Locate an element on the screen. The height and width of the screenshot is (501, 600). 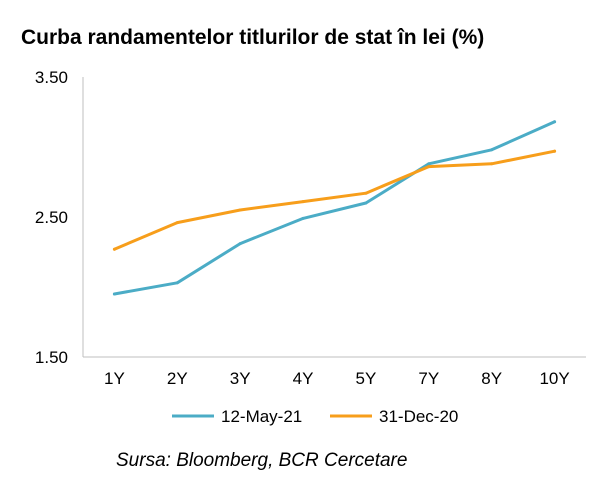
x-tick-label: 10Y is located at coordinates (554, 378).